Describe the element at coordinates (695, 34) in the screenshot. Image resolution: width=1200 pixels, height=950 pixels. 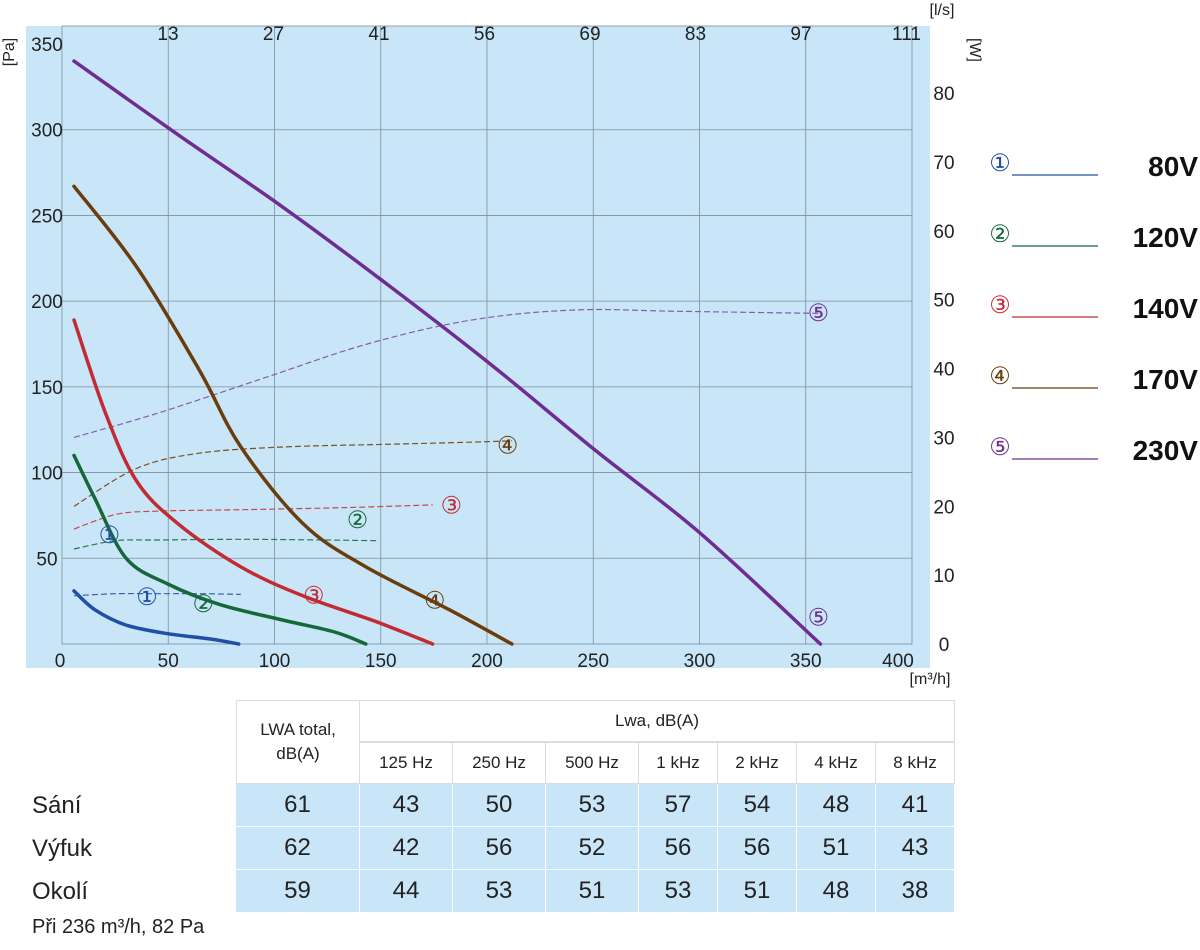
I see `x2-tick-label: 83` at that location.